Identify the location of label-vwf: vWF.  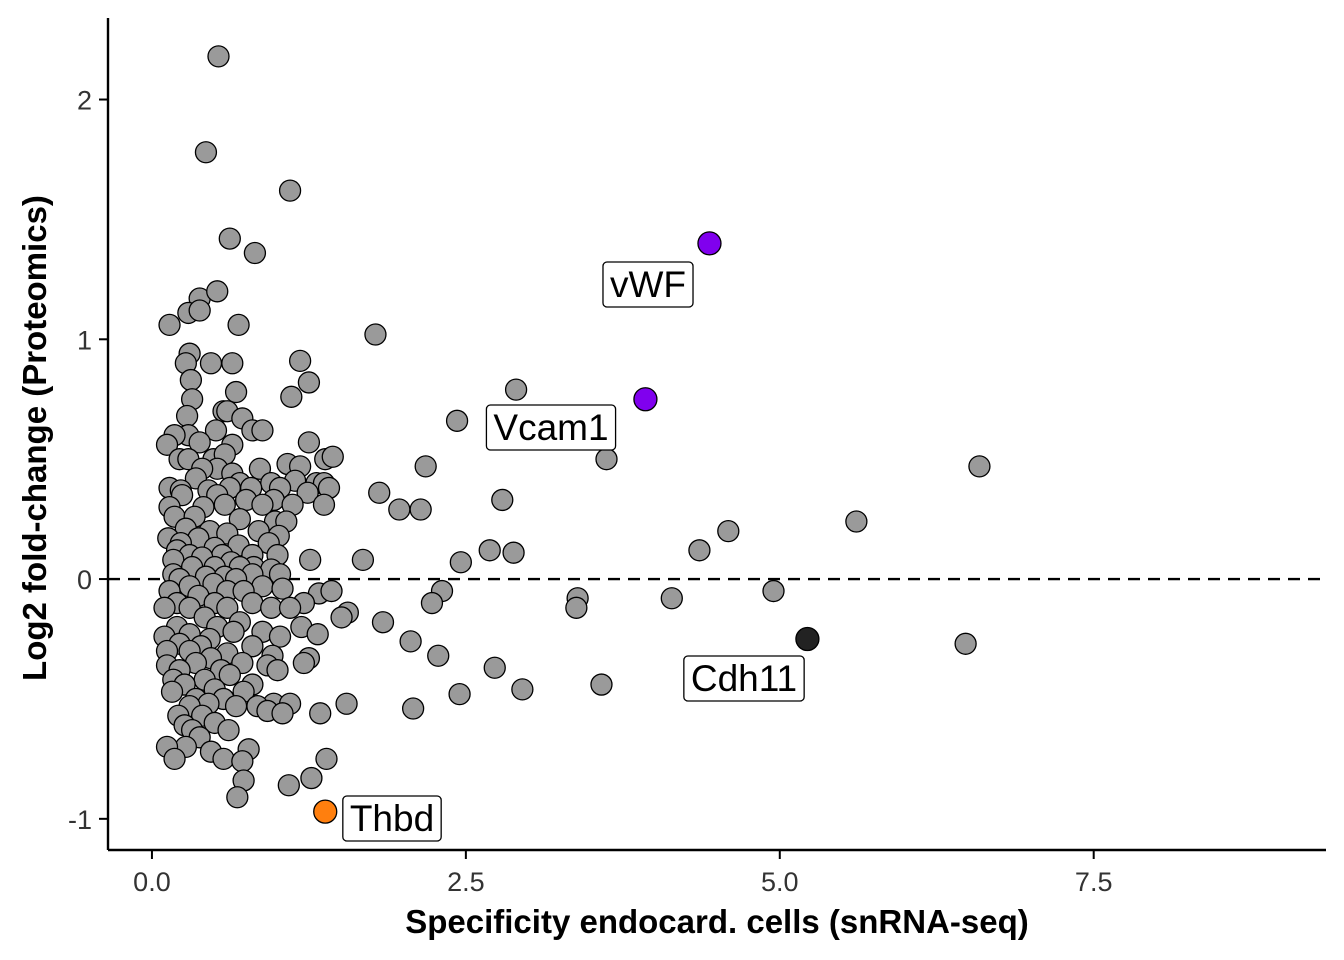
(648, 284).